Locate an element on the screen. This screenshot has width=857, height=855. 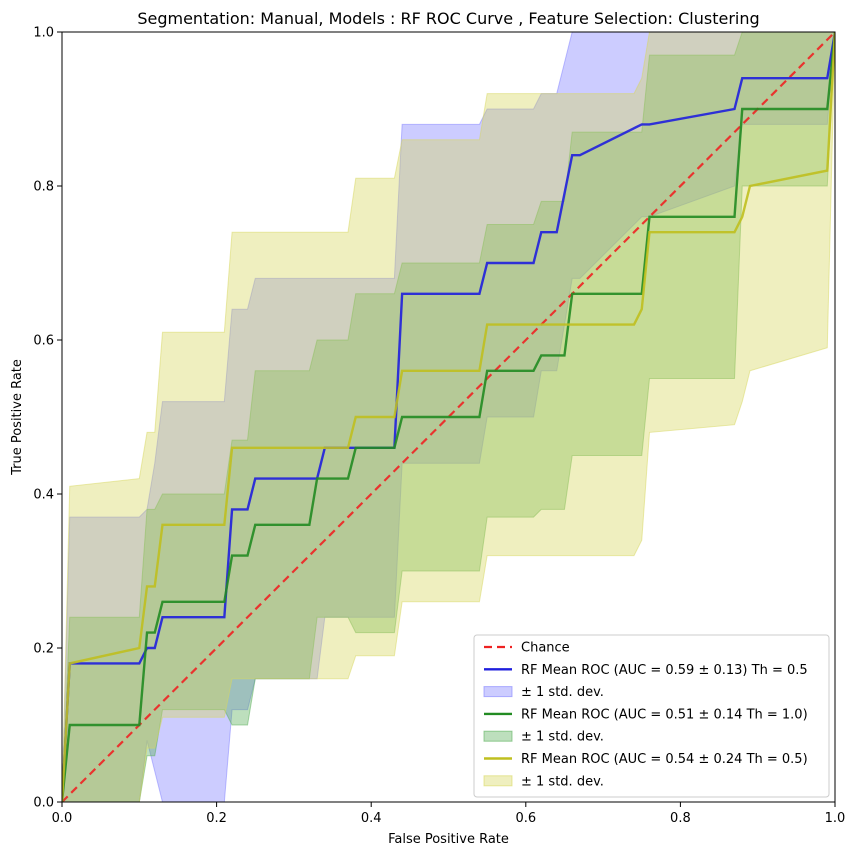
legend-entry: Chance is located at coordinates (545, 648).